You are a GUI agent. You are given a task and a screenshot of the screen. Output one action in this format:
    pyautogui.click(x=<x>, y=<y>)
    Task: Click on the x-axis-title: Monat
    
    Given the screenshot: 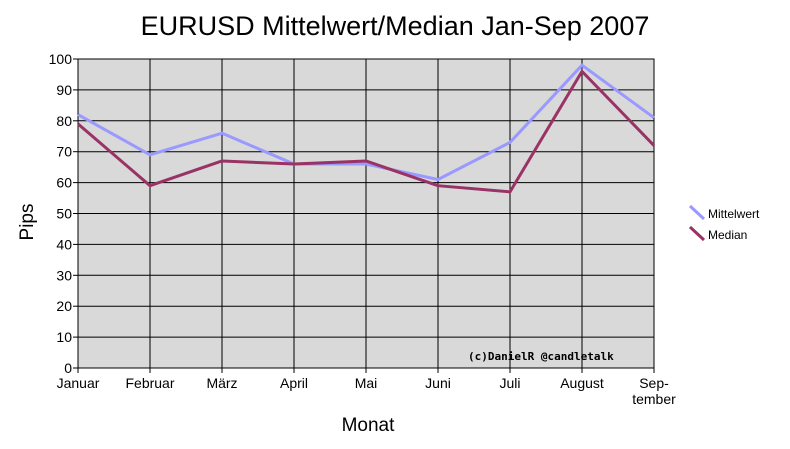 What is the action you would take?
    pyautogui.click(x=369, y=425)
    